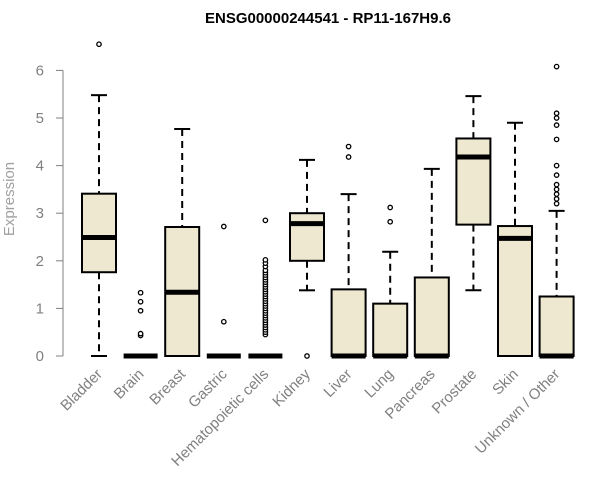 Image resolution: width=600 pixels, height=500 pixels. What do you see at coordinates (9, 199) in the screenshot?
I see `y-axis-title: Expression` at bounding box center [9, 199].